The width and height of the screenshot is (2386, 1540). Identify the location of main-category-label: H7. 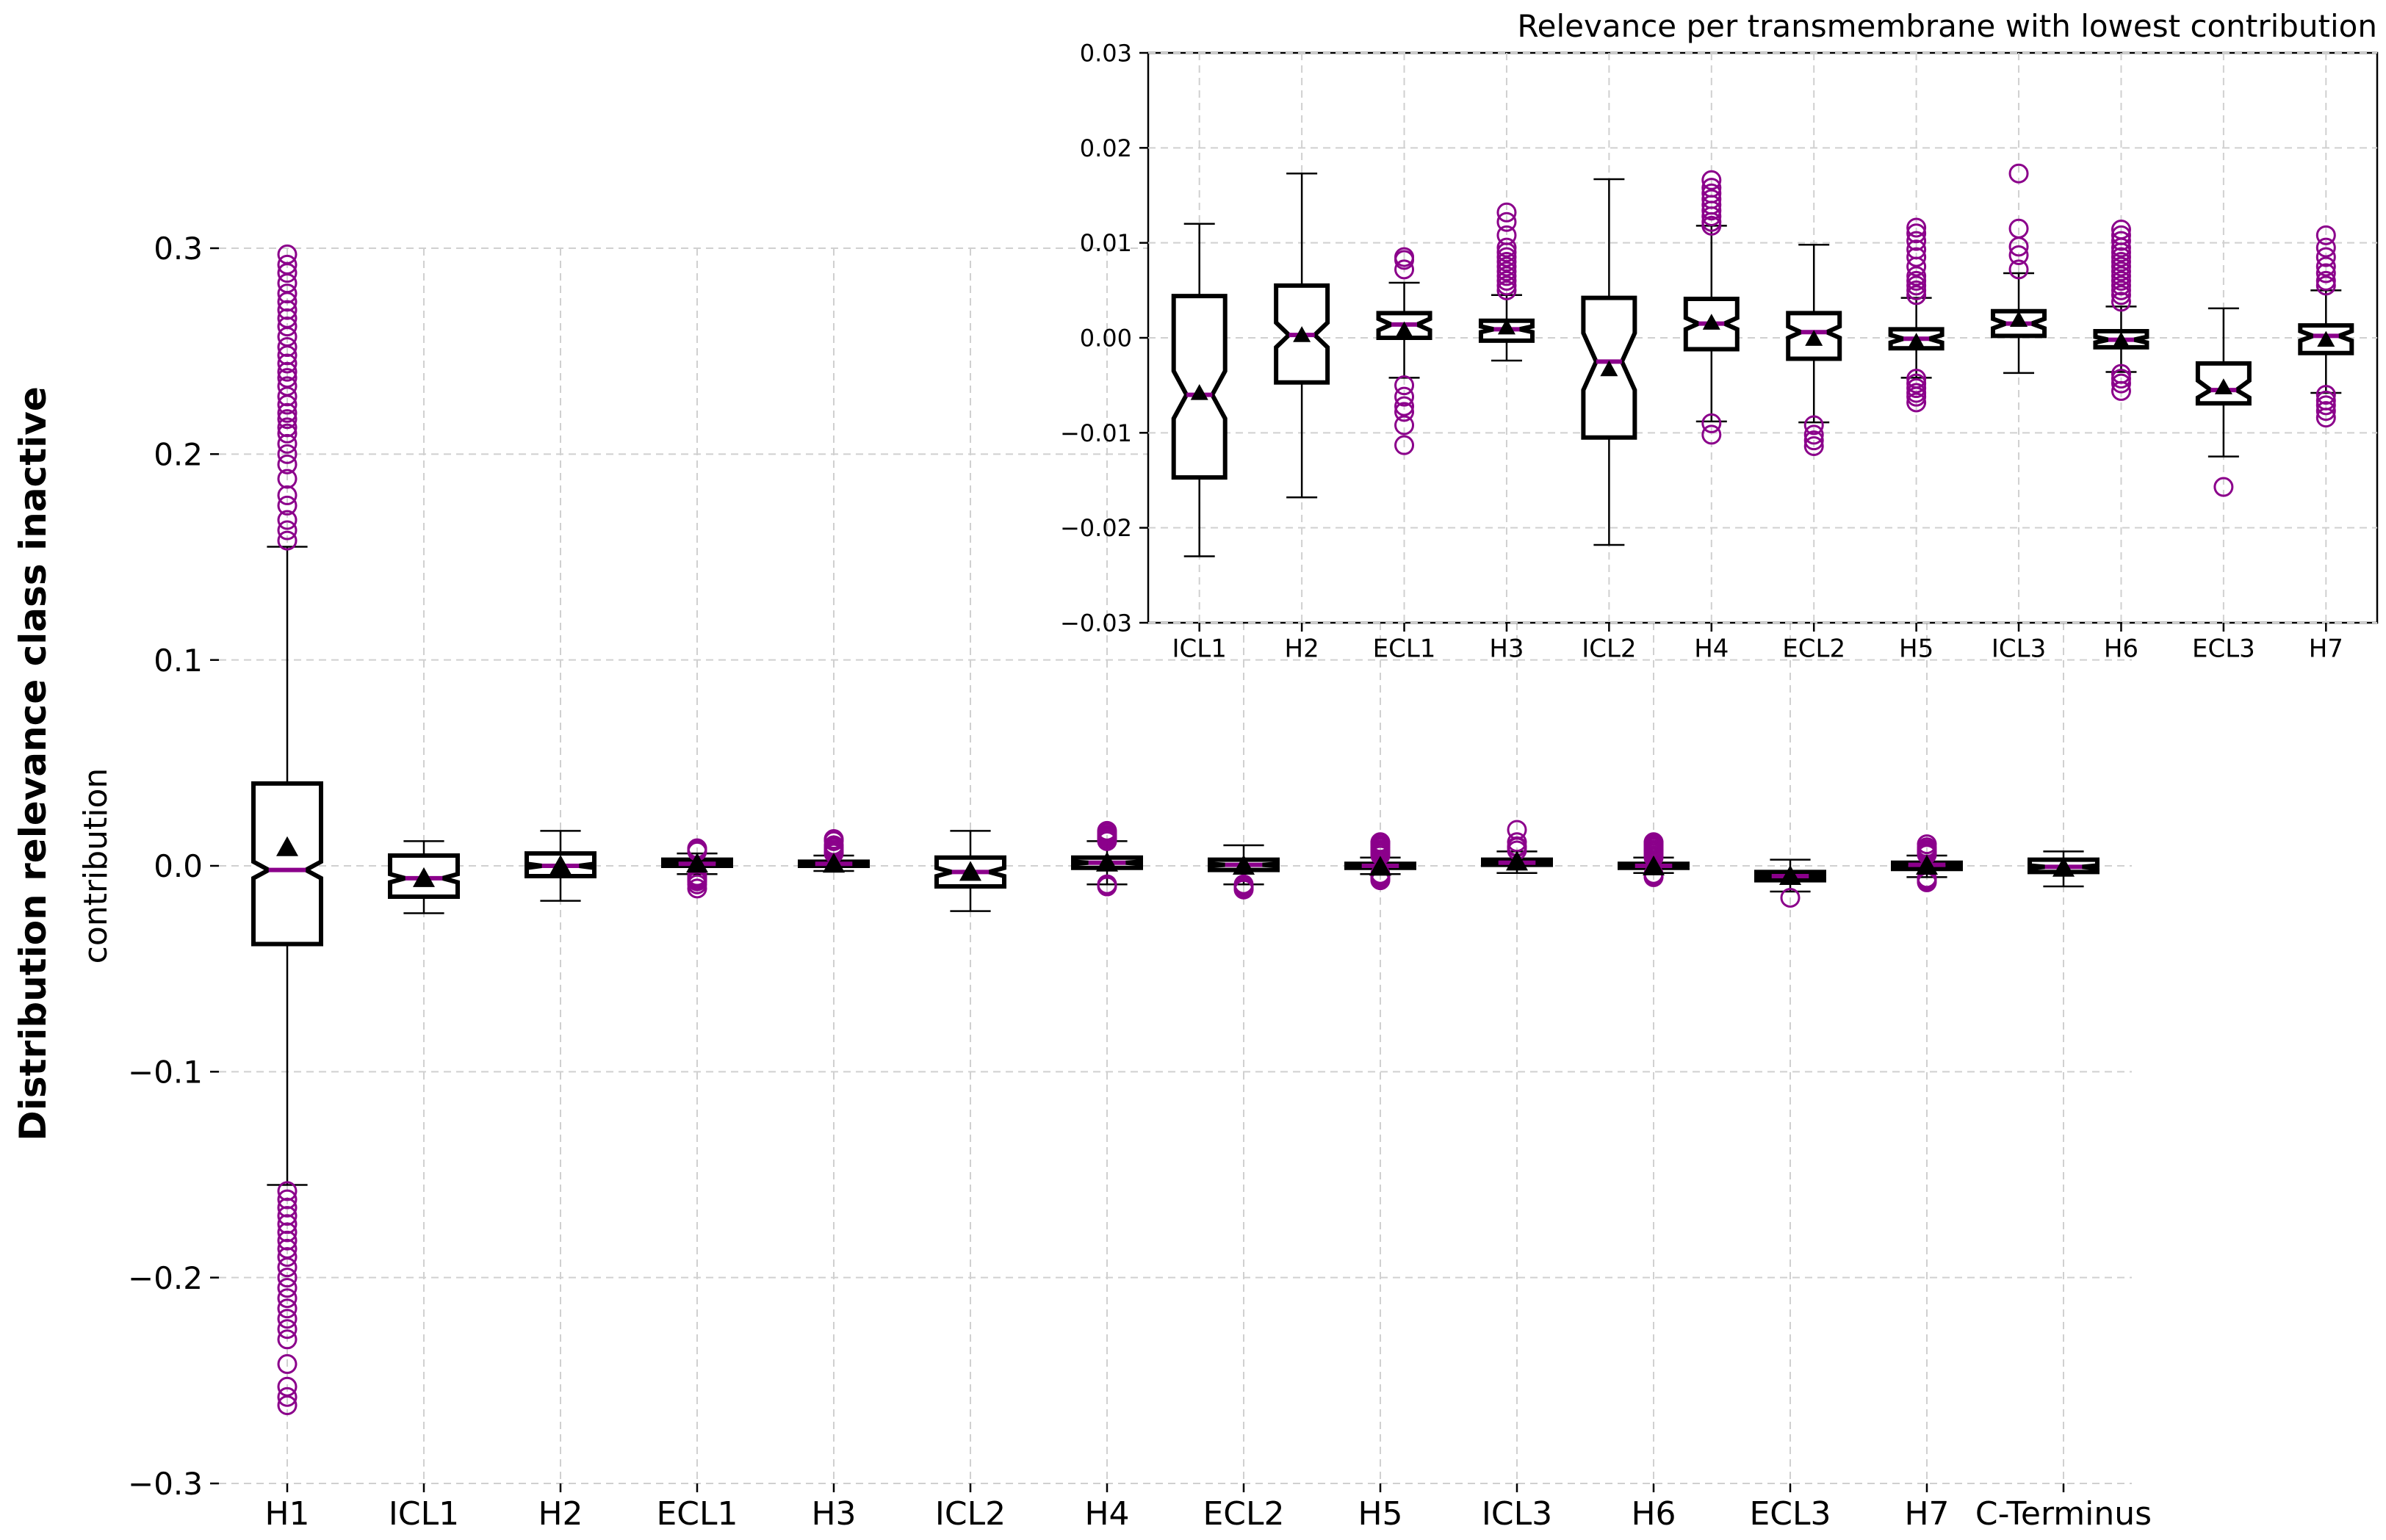
(1926, 1514).